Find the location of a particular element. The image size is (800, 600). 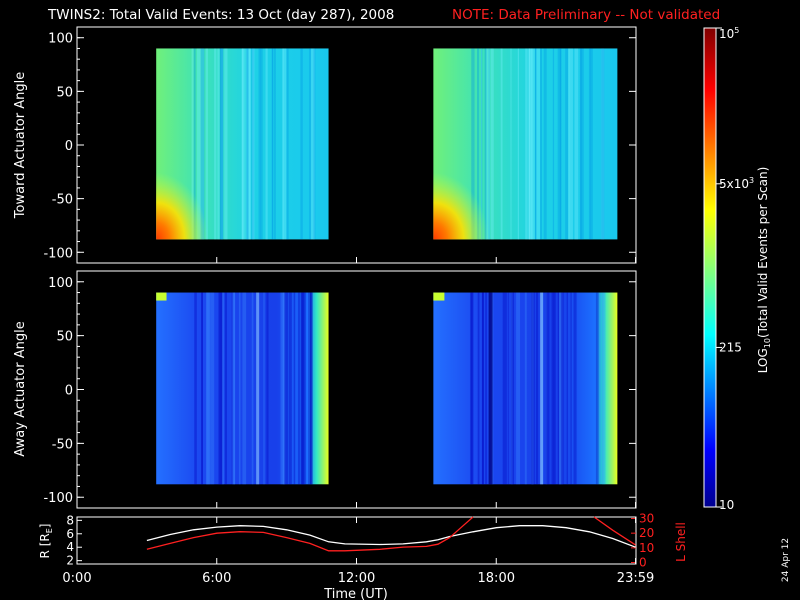

orbit-panel-frame is located at coordinates (356, 540).